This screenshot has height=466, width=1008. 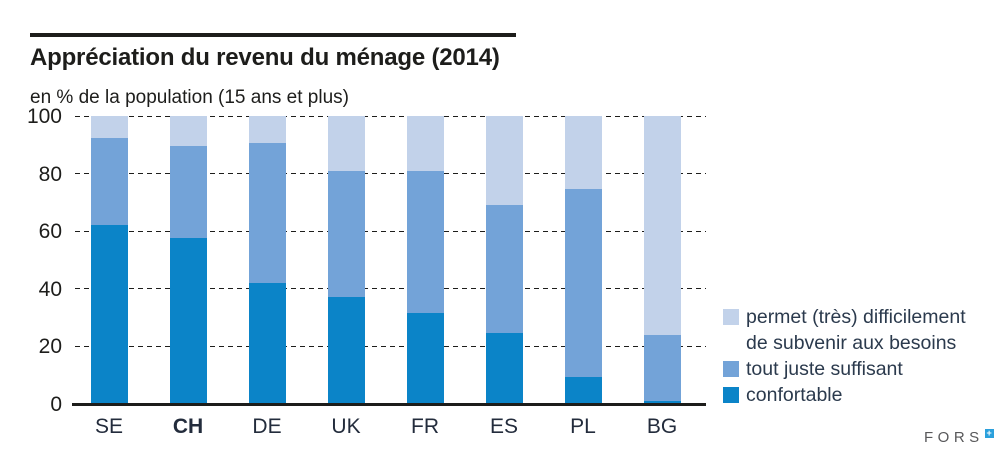 I want to click on fors-logo: FORS +, so click(x=959, y=437).